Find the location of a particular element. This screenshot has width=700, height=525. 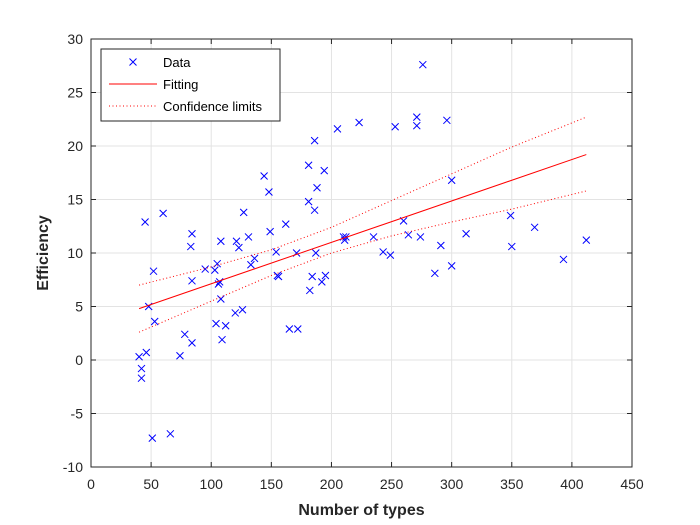

x-tick-label: 250 is located at coordinates (392, 484).